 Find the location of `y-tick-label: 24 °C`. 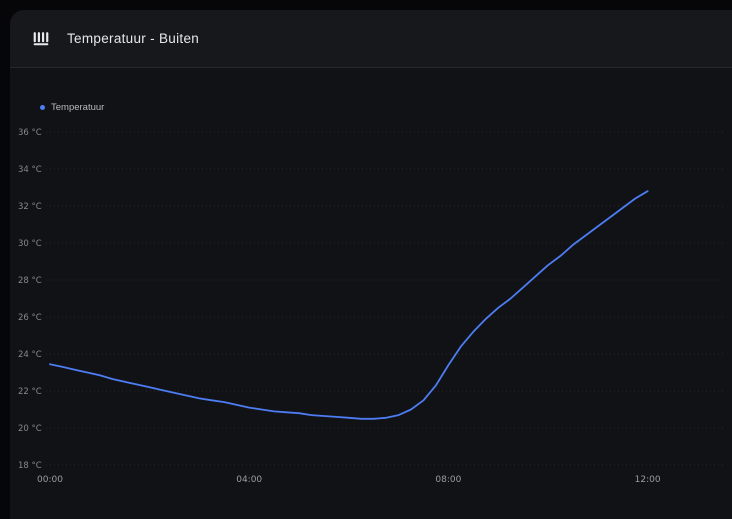

y-tick-label: 24 °C is located at coordinates (30, 355).